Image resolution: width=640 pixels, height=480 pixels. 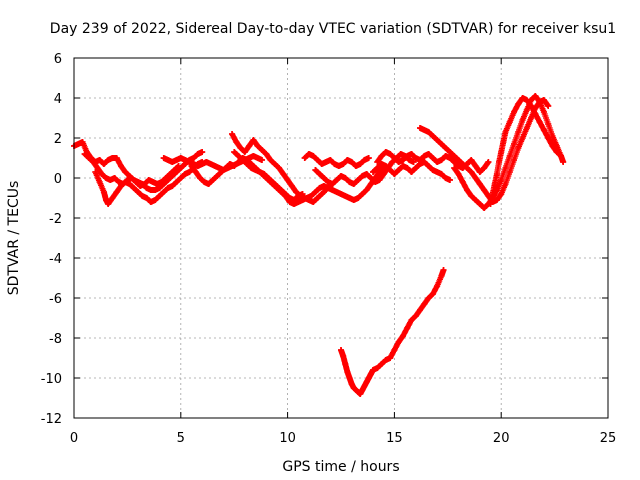 What do you see at coordinates (55, 219) in the screenshot?
I see `y-tick-label: -2` at bounding box center [55, 219].